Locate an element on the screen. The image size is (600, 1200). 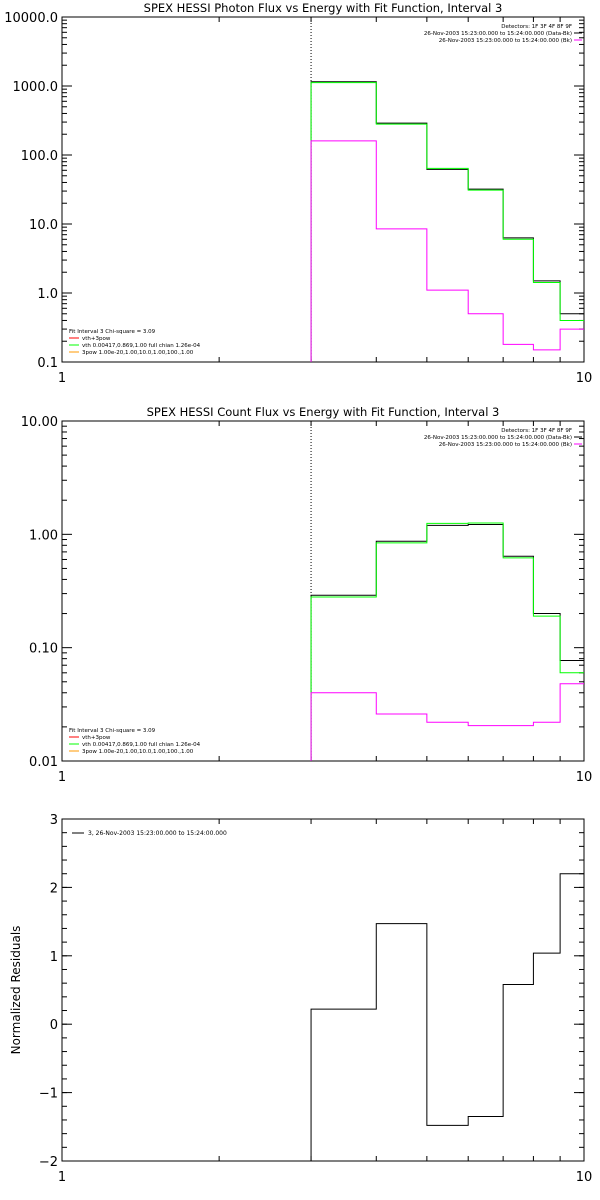
y-axis-label: Normalized Residuals is located at coordinates (16, 990).